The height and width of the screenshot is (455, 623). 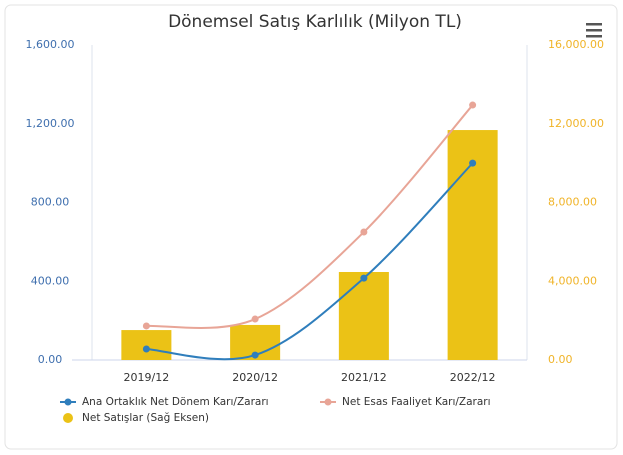 I want to click on chart-title: Dönemsel Satış Karlılık (Milyon TL), so click(x=315, y=22).